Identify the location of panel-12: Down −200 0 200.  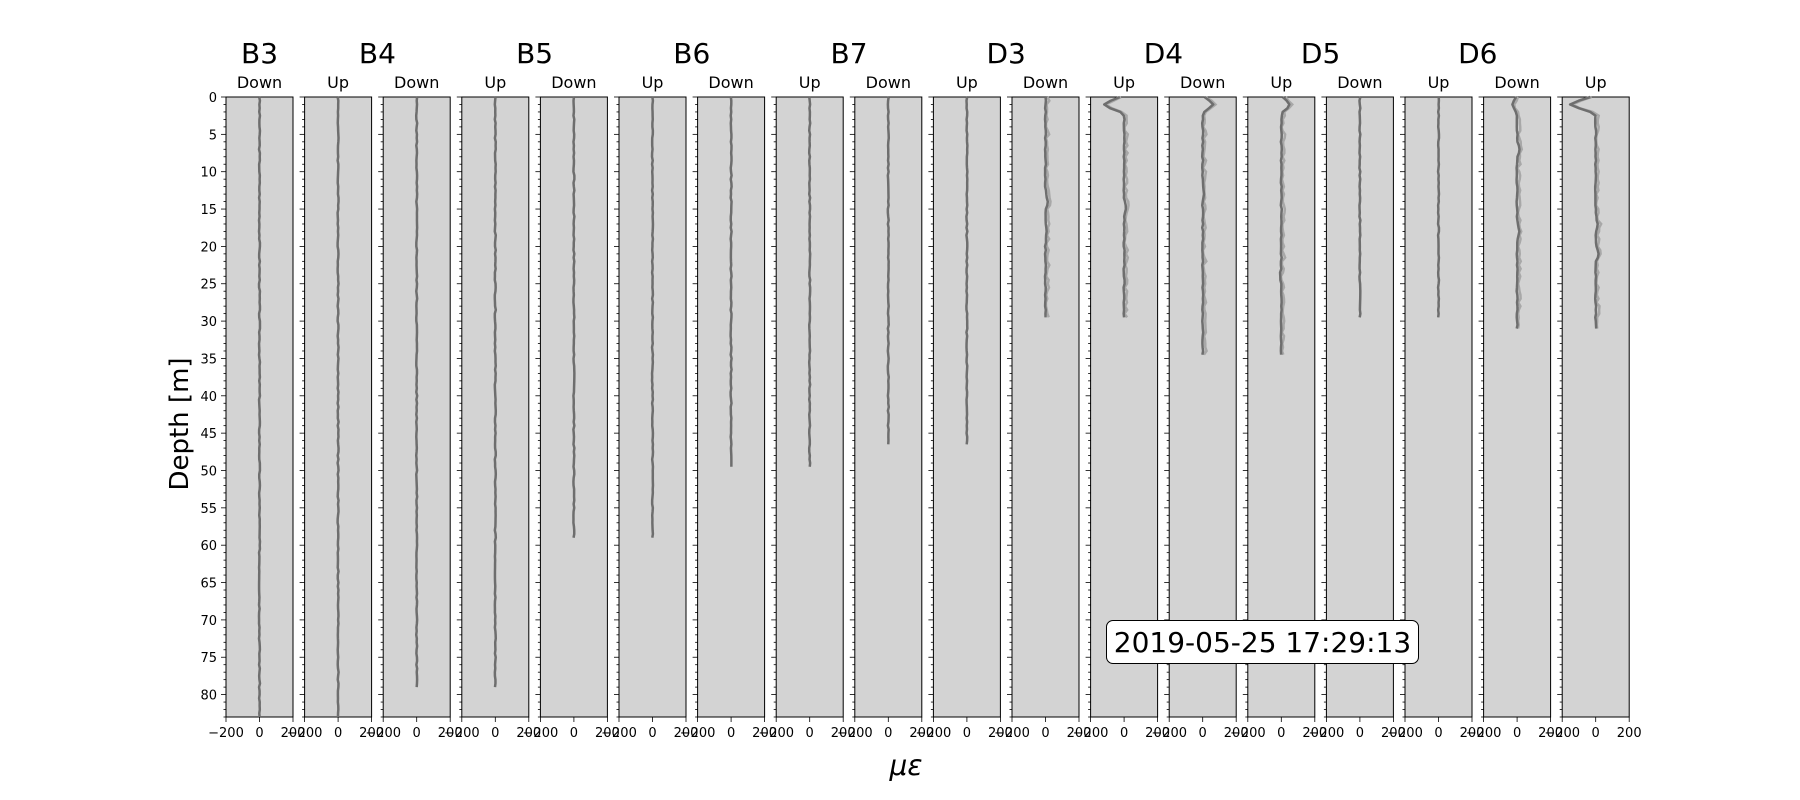
(1199, 407).